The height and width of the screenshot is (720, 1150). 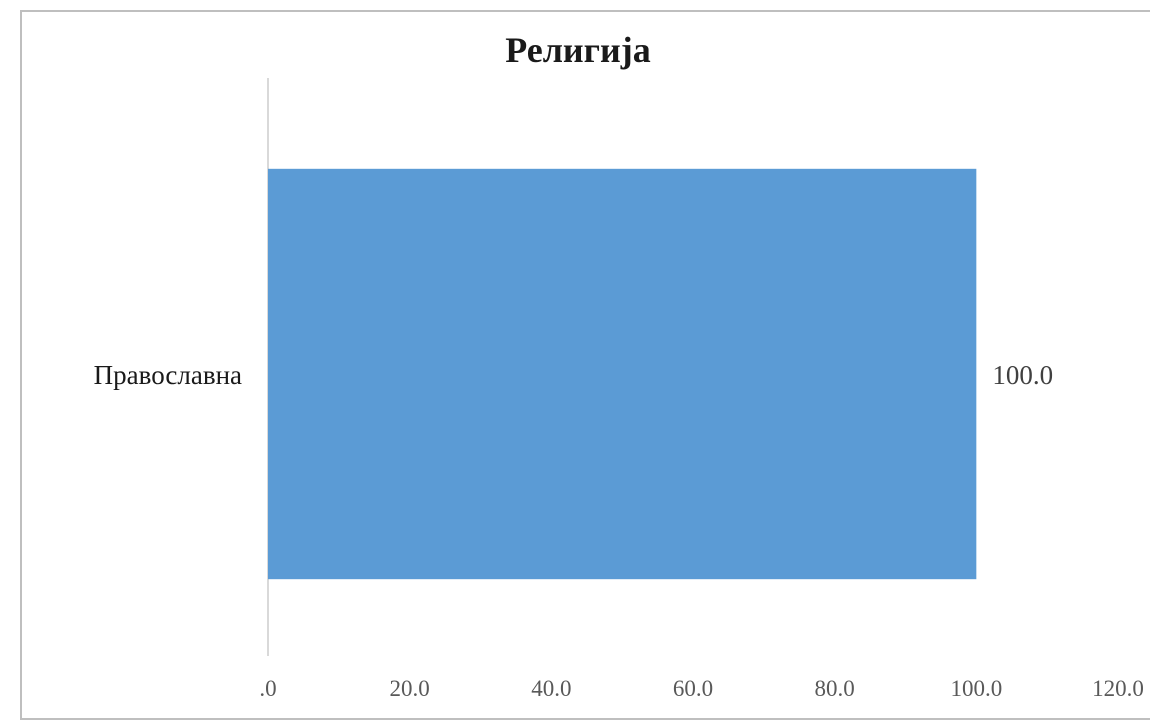 What do you see at coordinates (168, 375) in the screenshot?
I see `category-label: Православна` at bounding box center [168, 375].